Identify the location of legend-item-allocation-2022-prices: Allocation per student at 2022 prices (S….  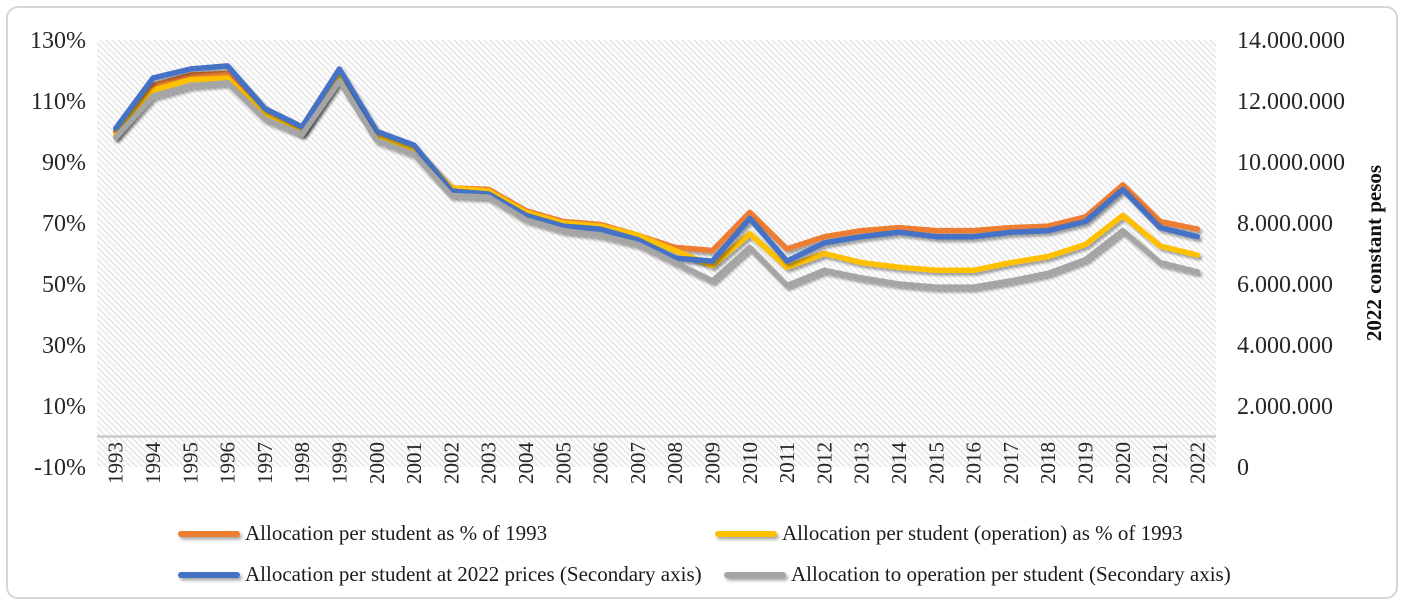
(440, 574).